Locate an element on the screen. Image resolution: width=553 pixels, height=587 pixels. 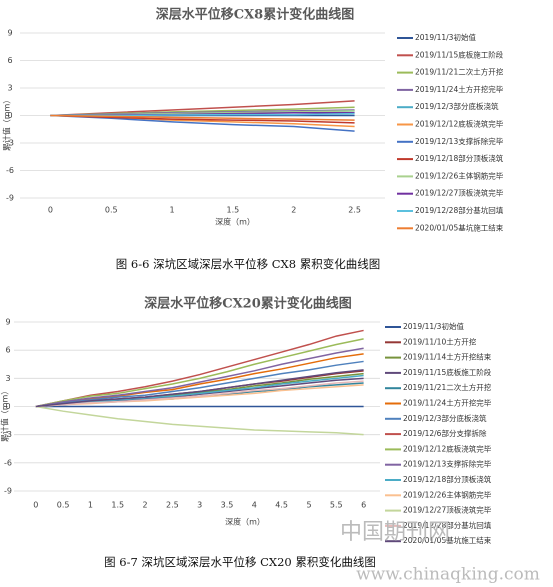
legend-label: 2019/12/6部分支撑拆除 is located at coordinates (445, 433).